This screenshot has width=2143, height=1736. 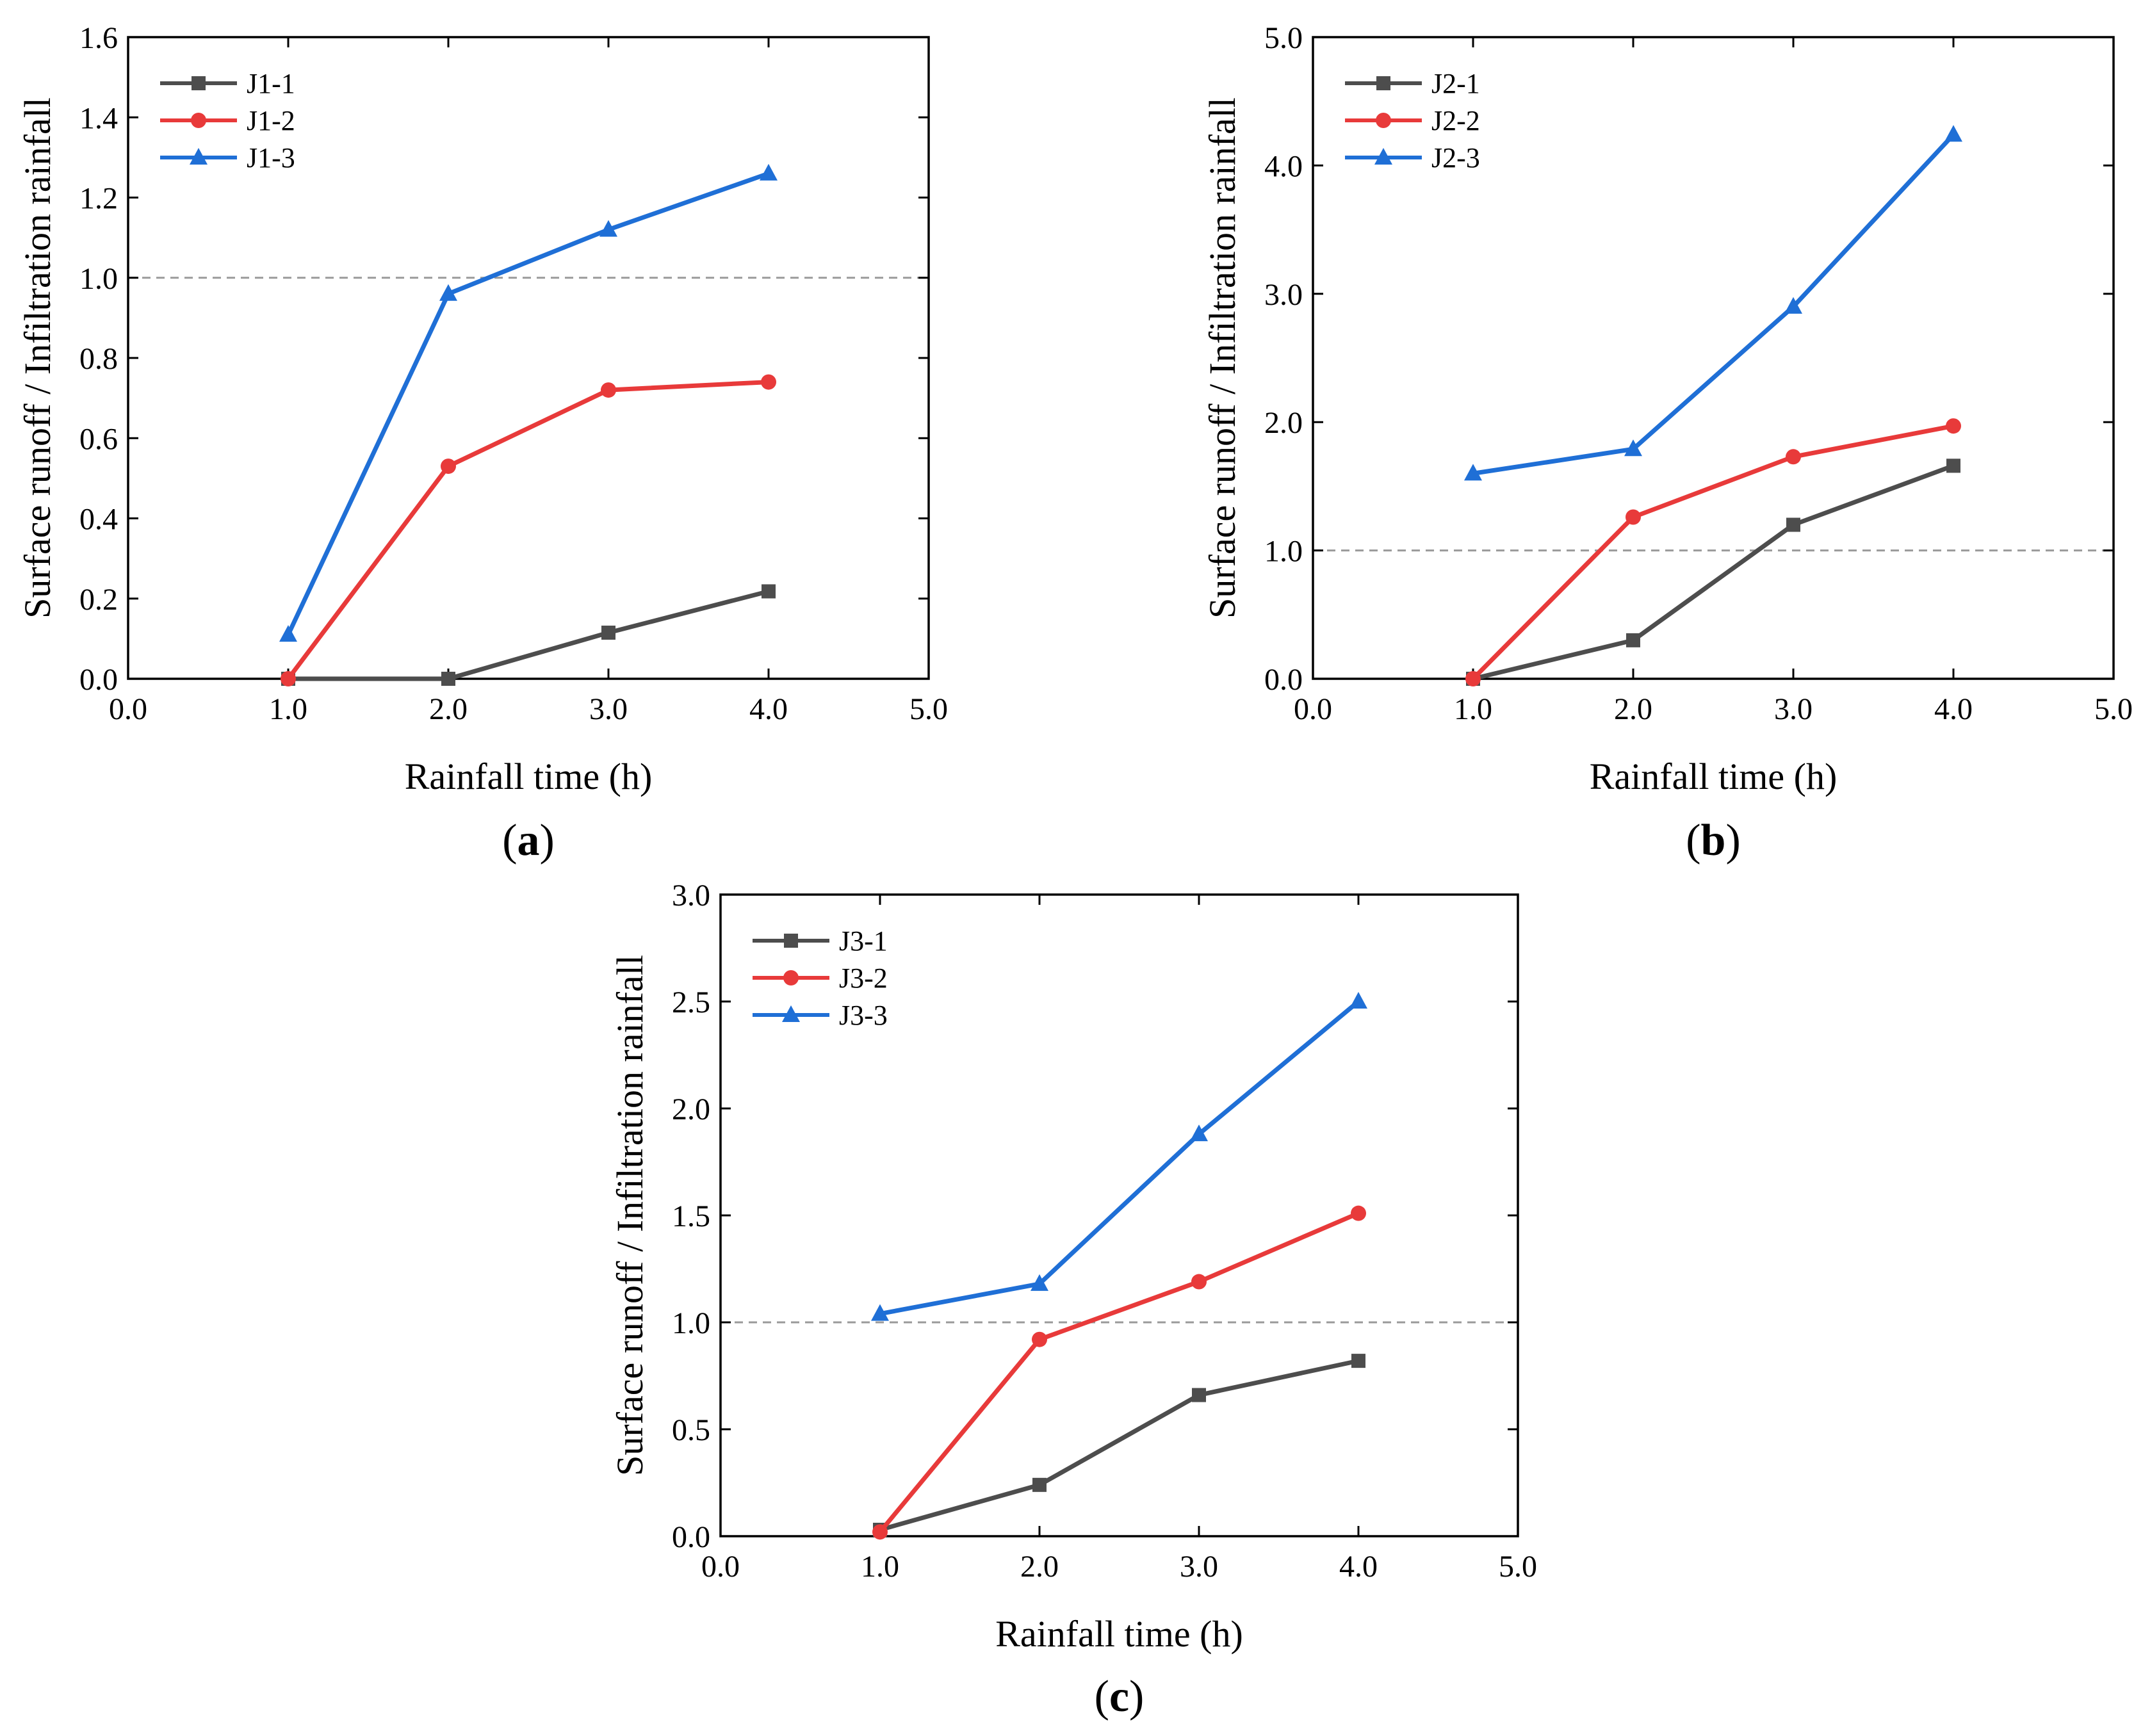 I want to click on legend-entry: J3-1, so click(x=820, y=941).